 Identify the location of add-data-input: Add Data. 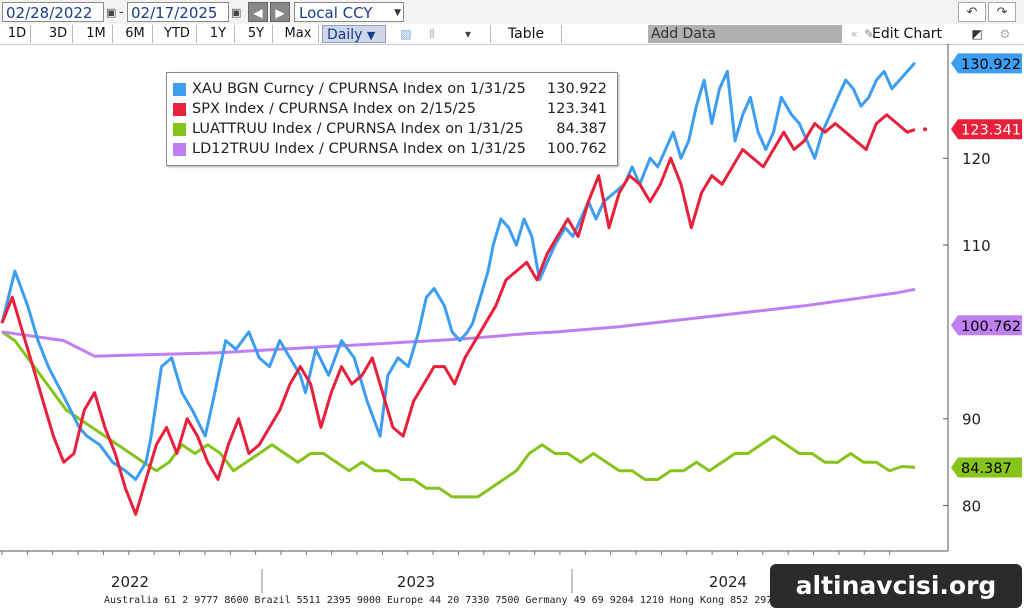
(745, 34).